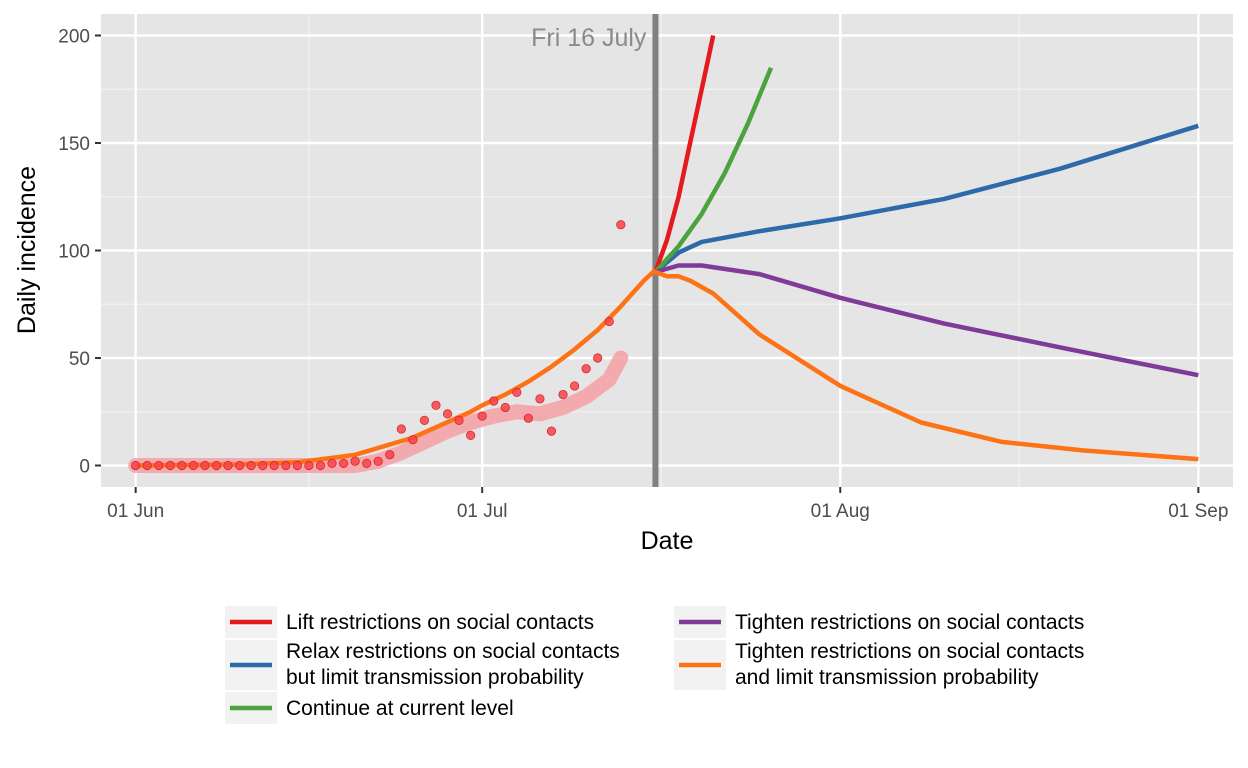  What do you see at coordinates (84, 467) in the screenshot?
I see `y-tick-label: 0` at bounding box center [84, 467].